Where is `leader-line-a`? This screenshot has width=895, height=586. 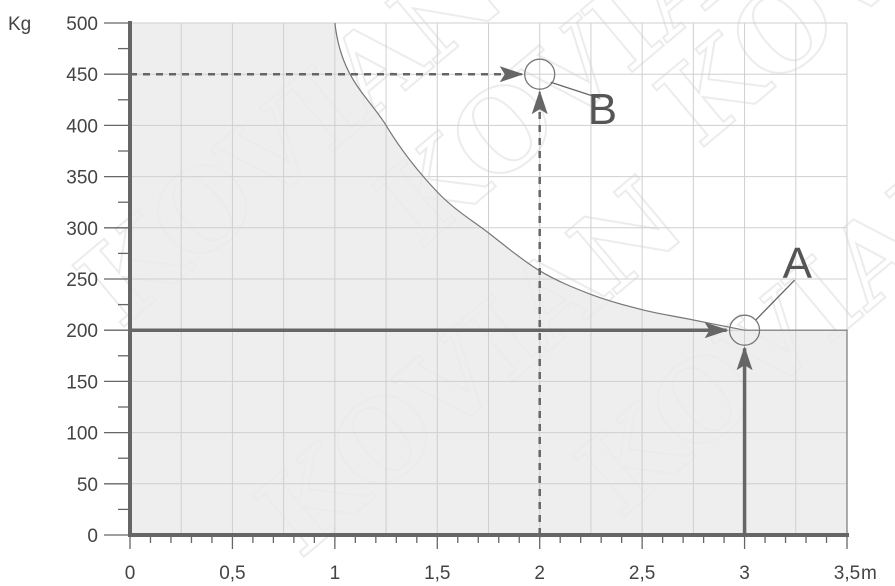 leader-line-a is located at coordinates (775, 300).